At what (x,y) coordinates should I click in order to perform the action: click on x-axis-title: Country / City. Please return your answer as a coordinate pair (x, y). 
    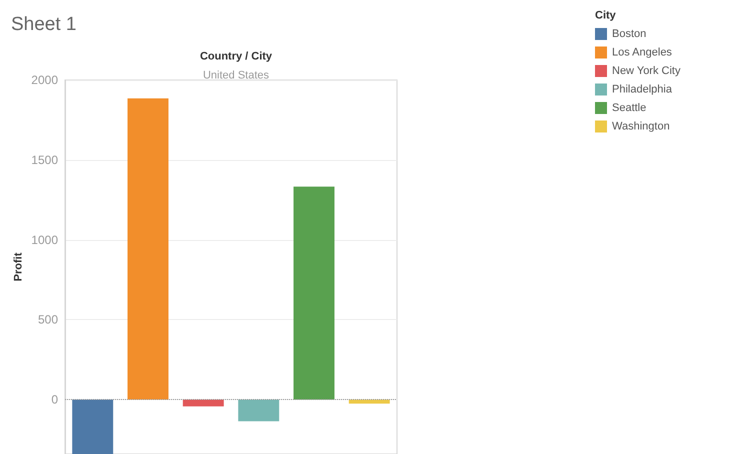
    Looking at the image, I should click on (236, 56).